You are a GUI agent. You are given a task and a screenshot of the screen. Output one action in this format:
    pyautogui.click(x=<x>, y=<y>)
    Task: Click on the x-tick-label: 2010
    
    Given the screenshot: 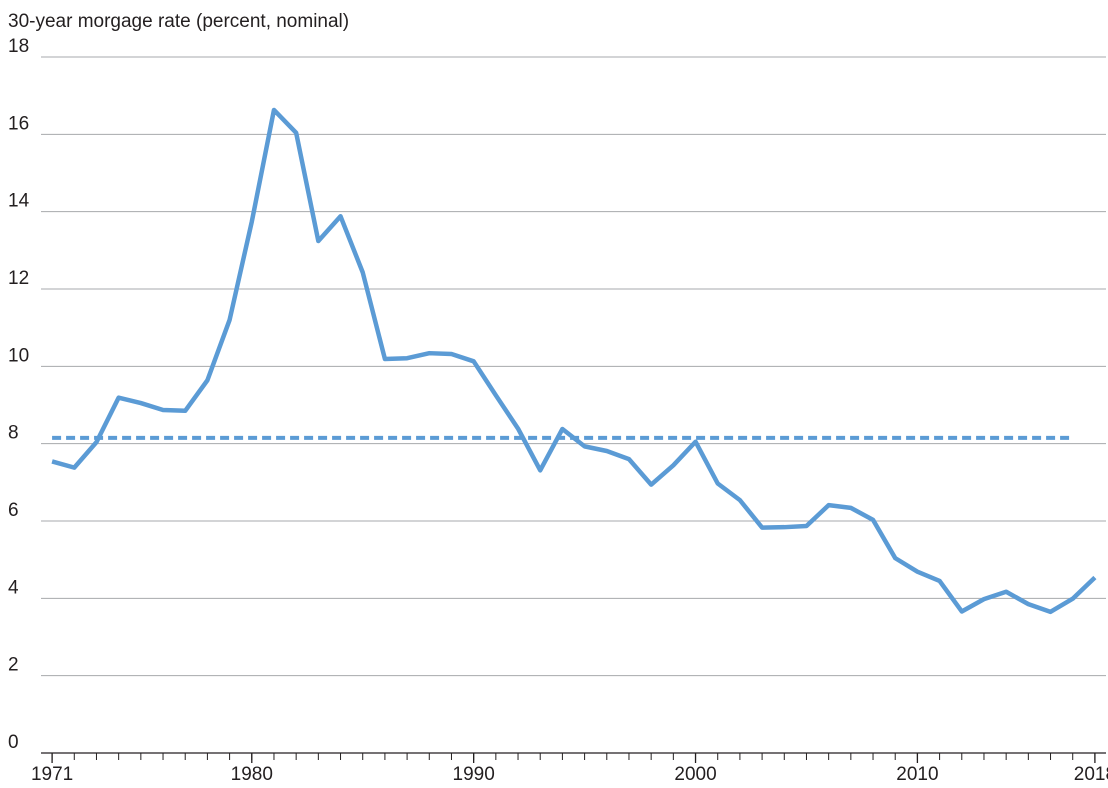 What is the action you would take?
    pyautogui.click(x=917, y=774)
    